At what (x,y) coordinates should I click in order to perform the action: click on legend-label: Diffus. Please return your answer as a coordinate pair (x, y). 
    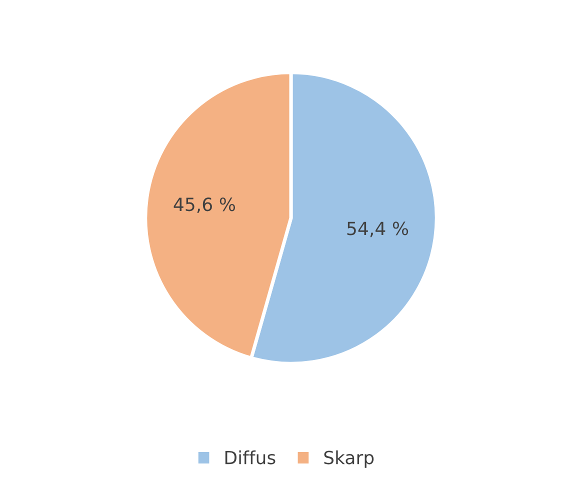
    Looking at the image, I should click on (250, 457).